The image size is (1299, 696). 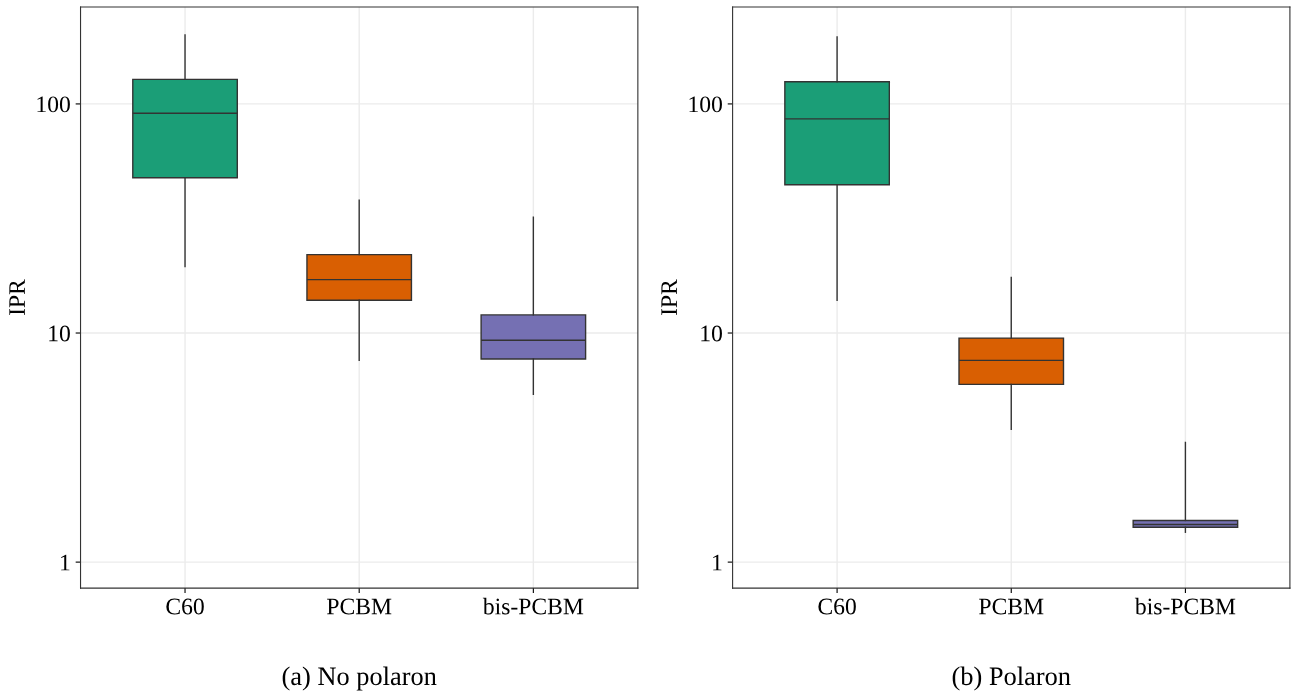 What do you see at coordinates (359, 678) in the screenshot?
I see `text: (a) No polaron` at bounding box center [359, 678].